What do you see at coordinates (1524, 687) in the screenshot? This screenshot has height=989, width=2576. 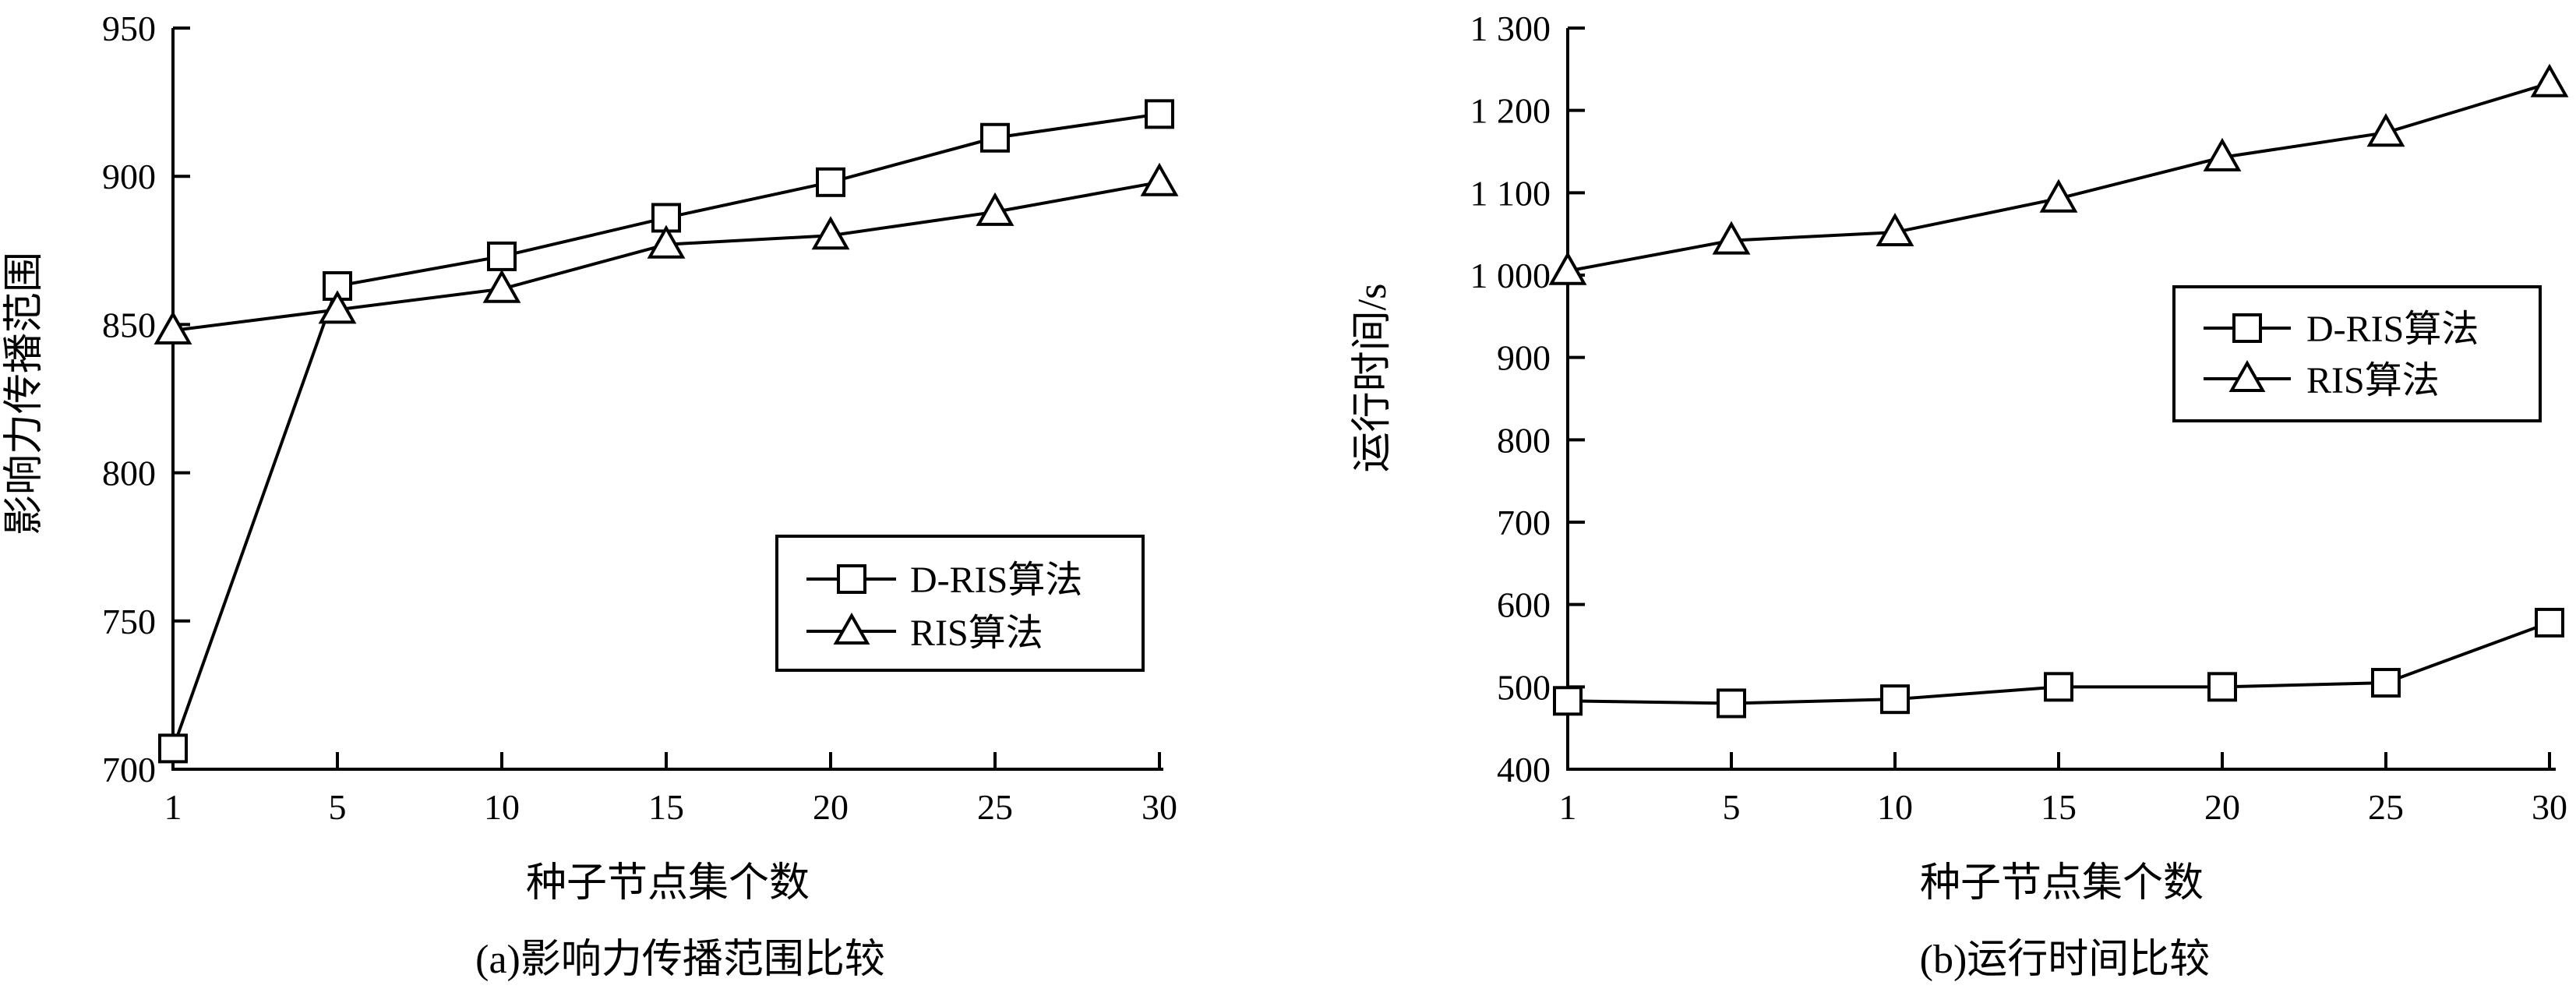 I see `chart-b-y-tick-label: 500` at bounding box center [1524, 687].